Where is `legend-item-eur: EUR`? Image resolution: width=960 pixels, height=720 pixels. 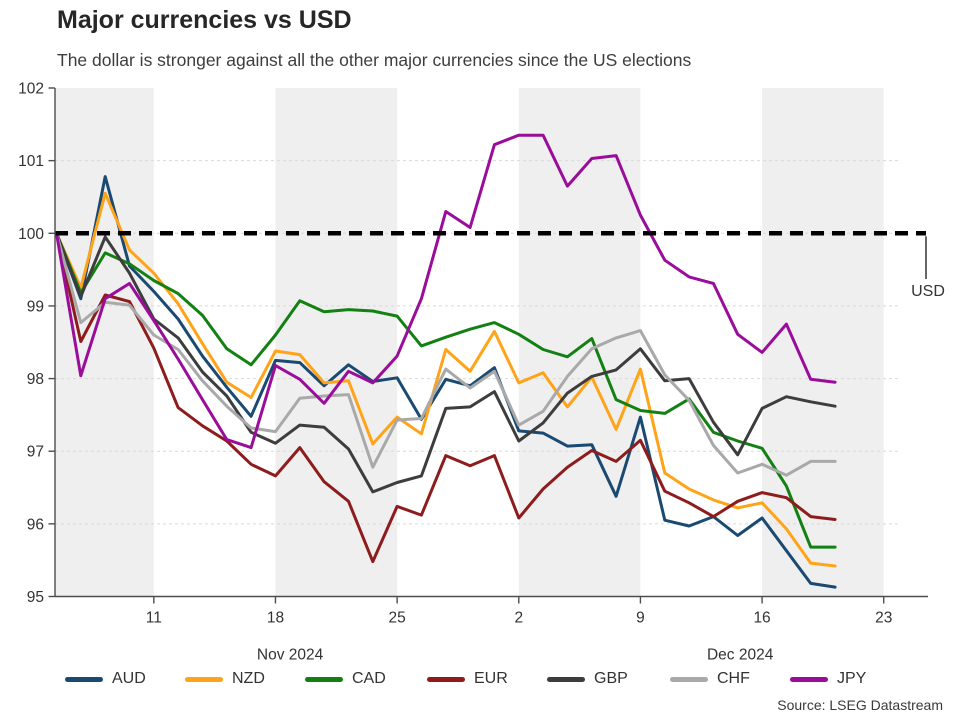 legend-item-eur: EUR is located at coordinates (467, 679).